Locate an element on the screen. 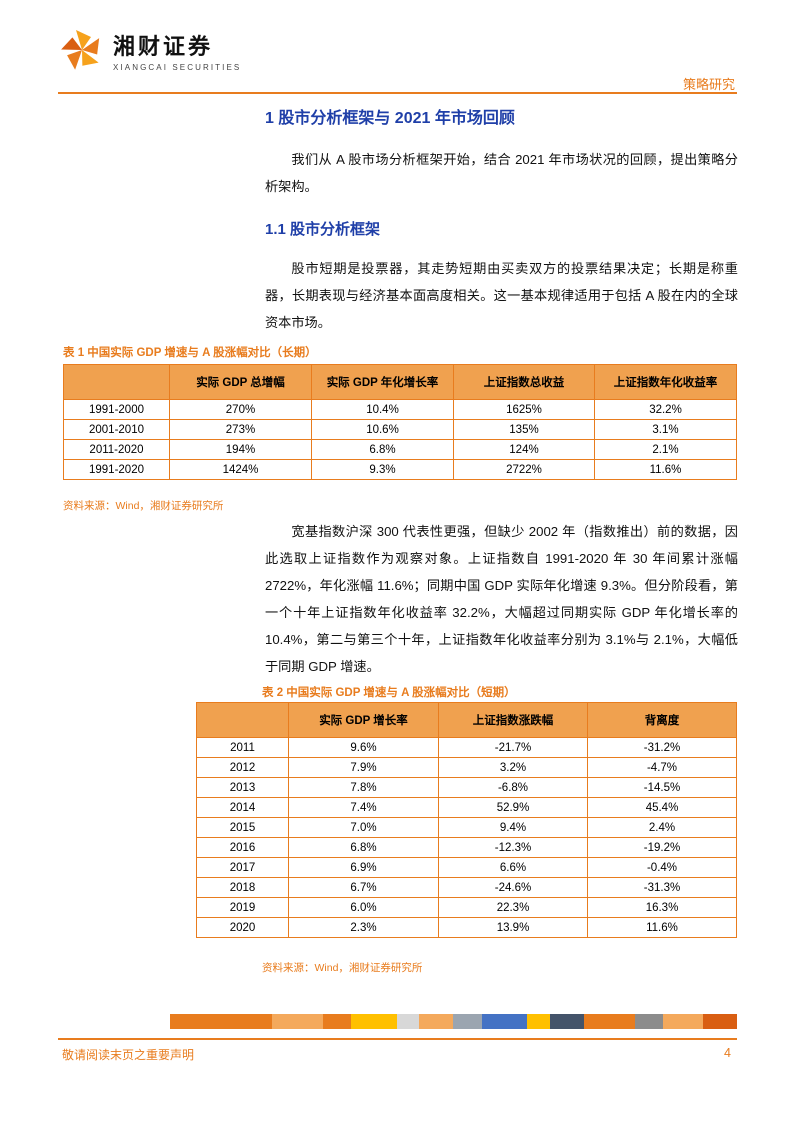 The image size is (793, 1122). section-heading: 1 股市分析框架与 2021 年市场回顾 is located at coordinates (390, 118).